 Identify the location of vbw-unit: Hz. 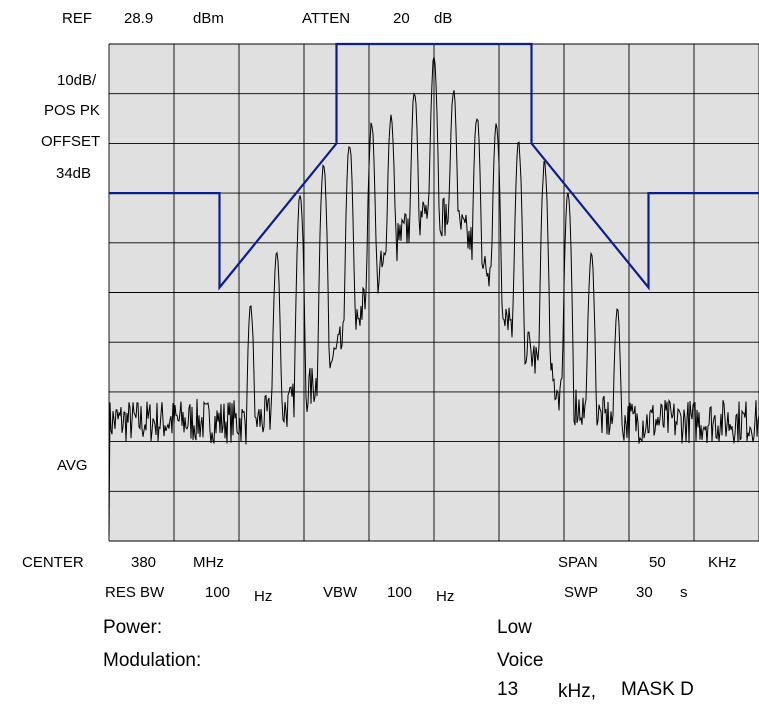
(445, 596).